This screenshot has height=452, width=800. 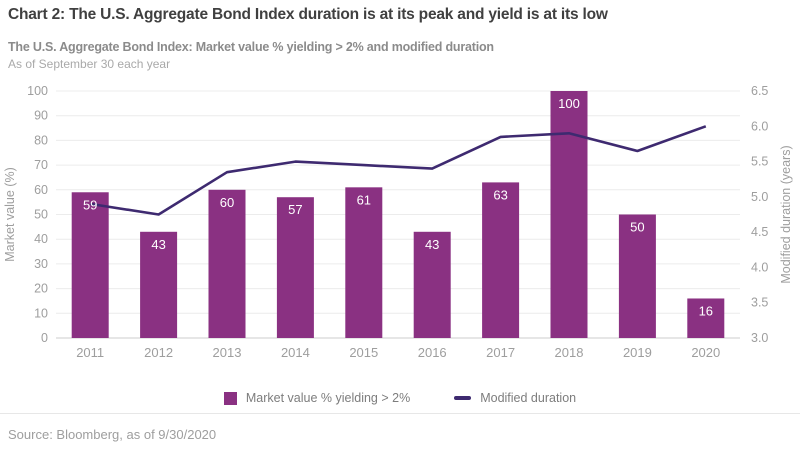 I want to click on bar-2020, so click(x=706, y=318).